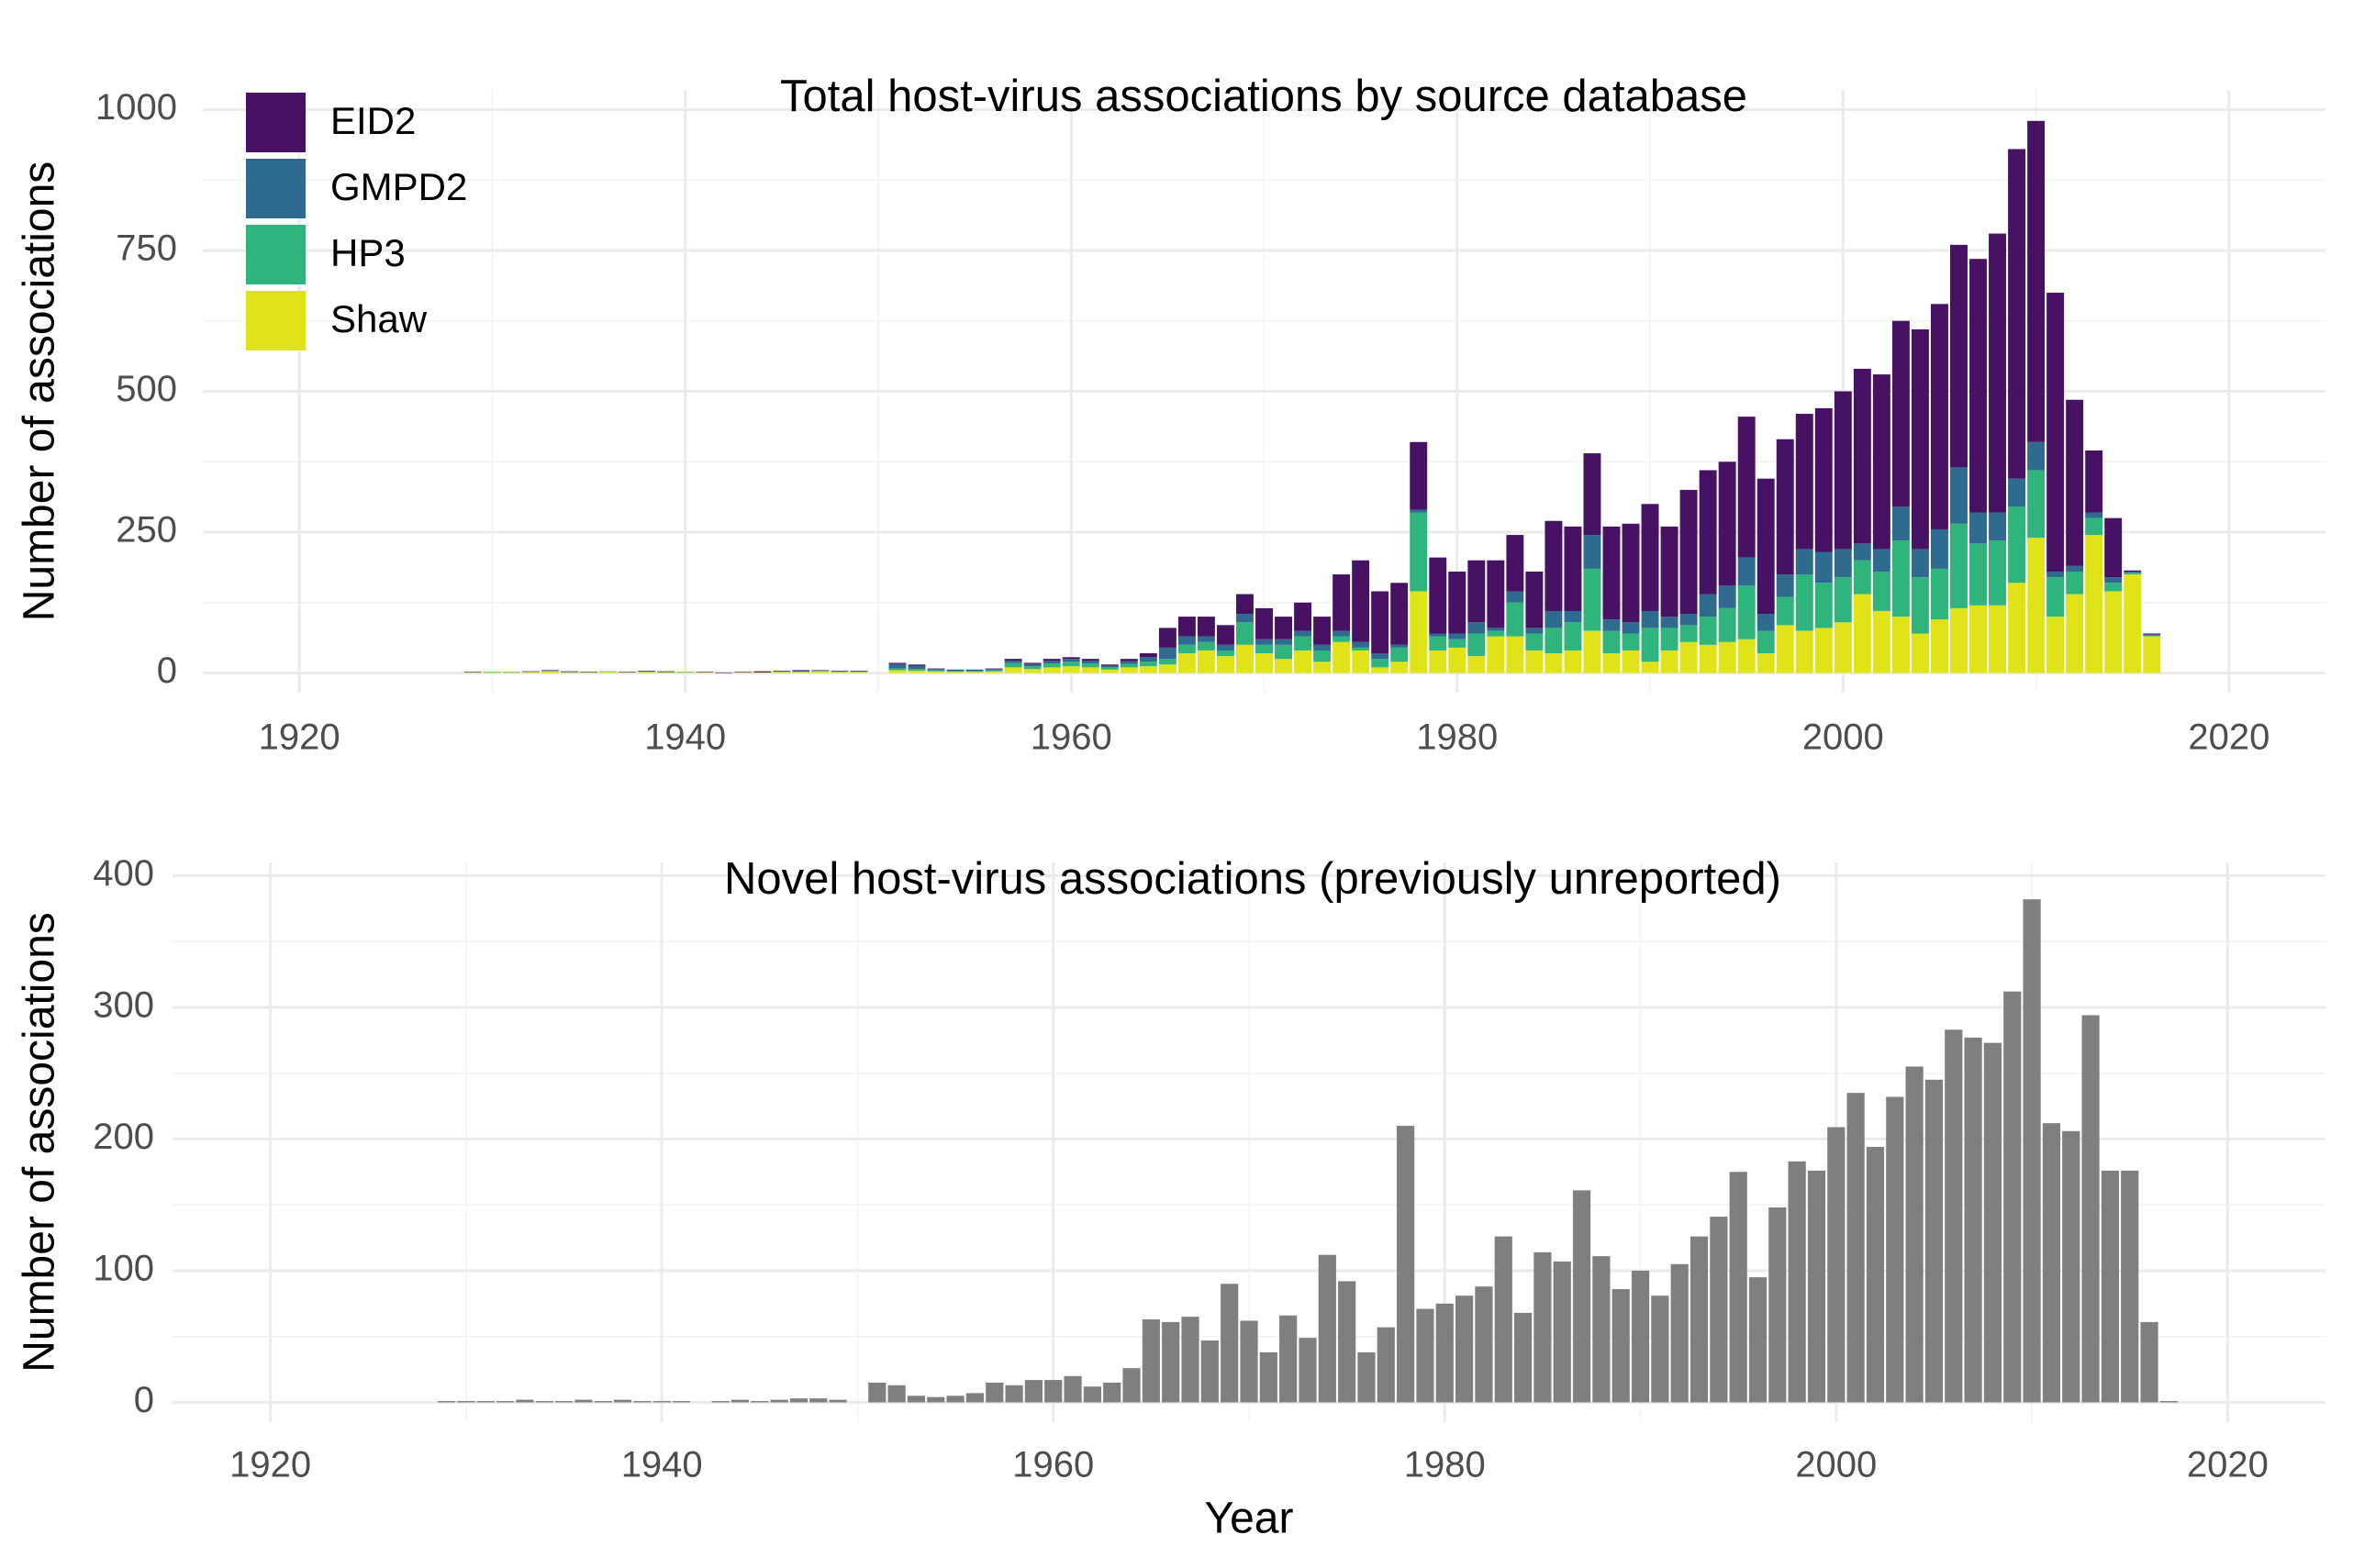  Describe the element at coordinates (1053, 1465) in the screenshot. I see `x-tick-label: 1960` at that location.